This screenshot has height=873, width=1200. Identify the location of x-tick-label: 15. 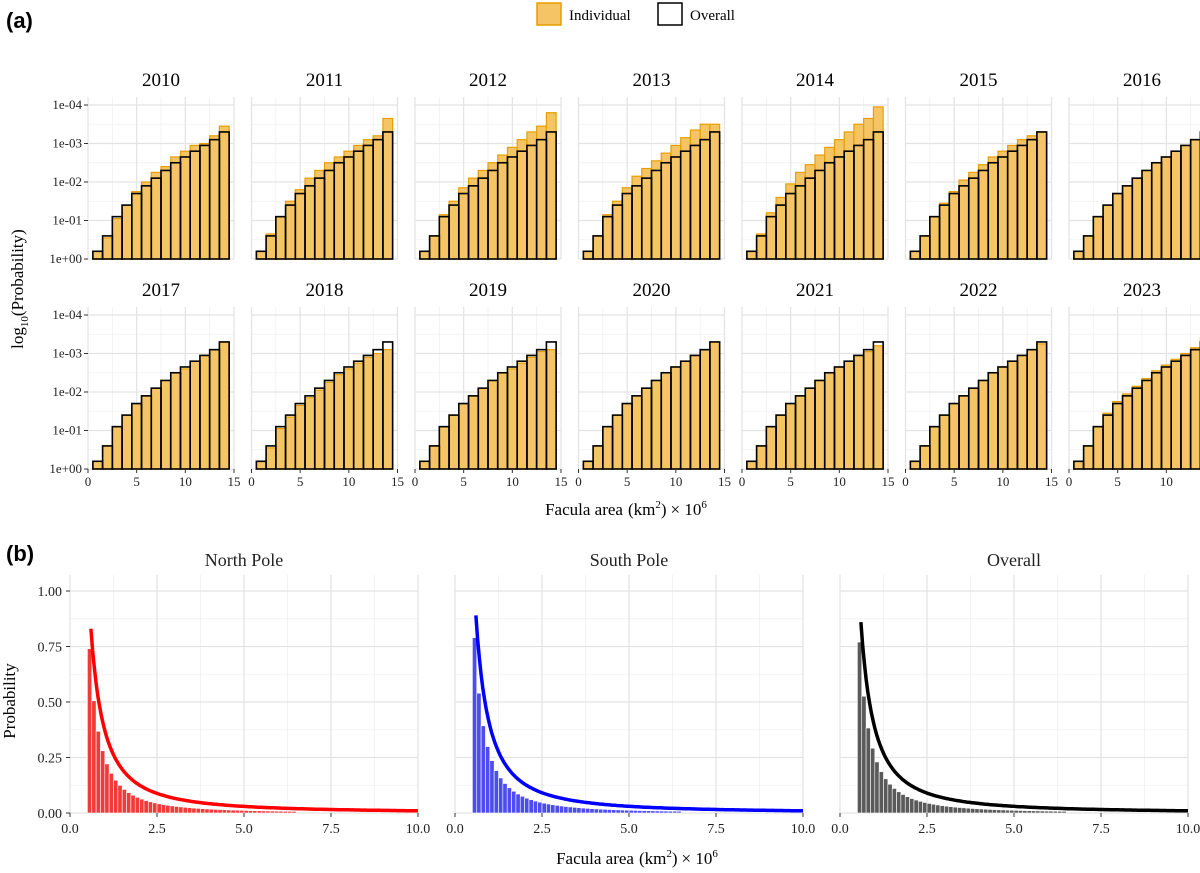
(724, 481).